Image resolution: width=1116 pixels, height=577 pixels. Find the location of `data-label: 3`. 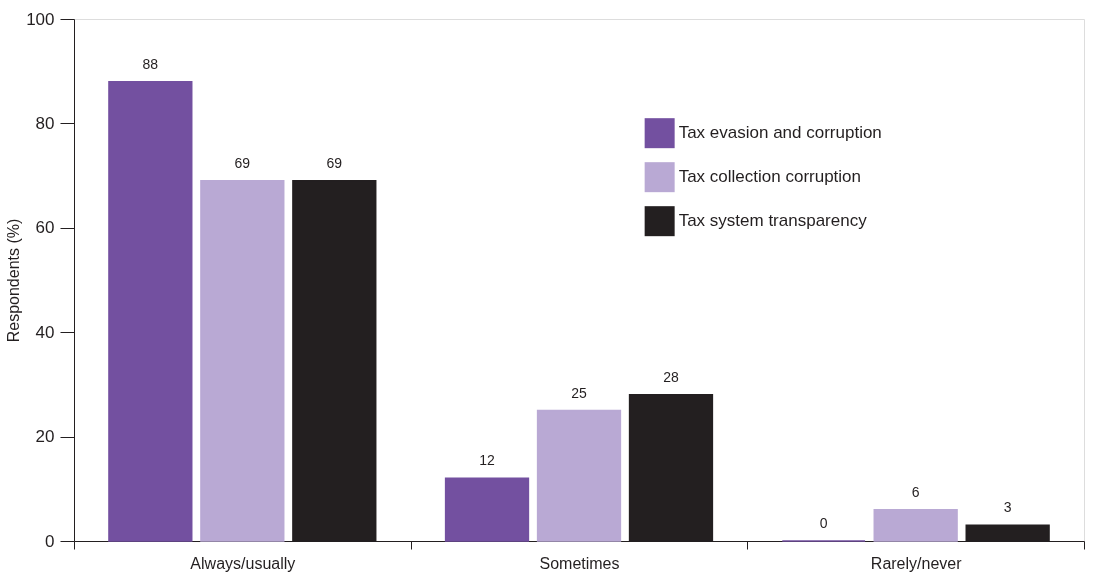

data-label: 3 is located at coordinates (1007, 507).